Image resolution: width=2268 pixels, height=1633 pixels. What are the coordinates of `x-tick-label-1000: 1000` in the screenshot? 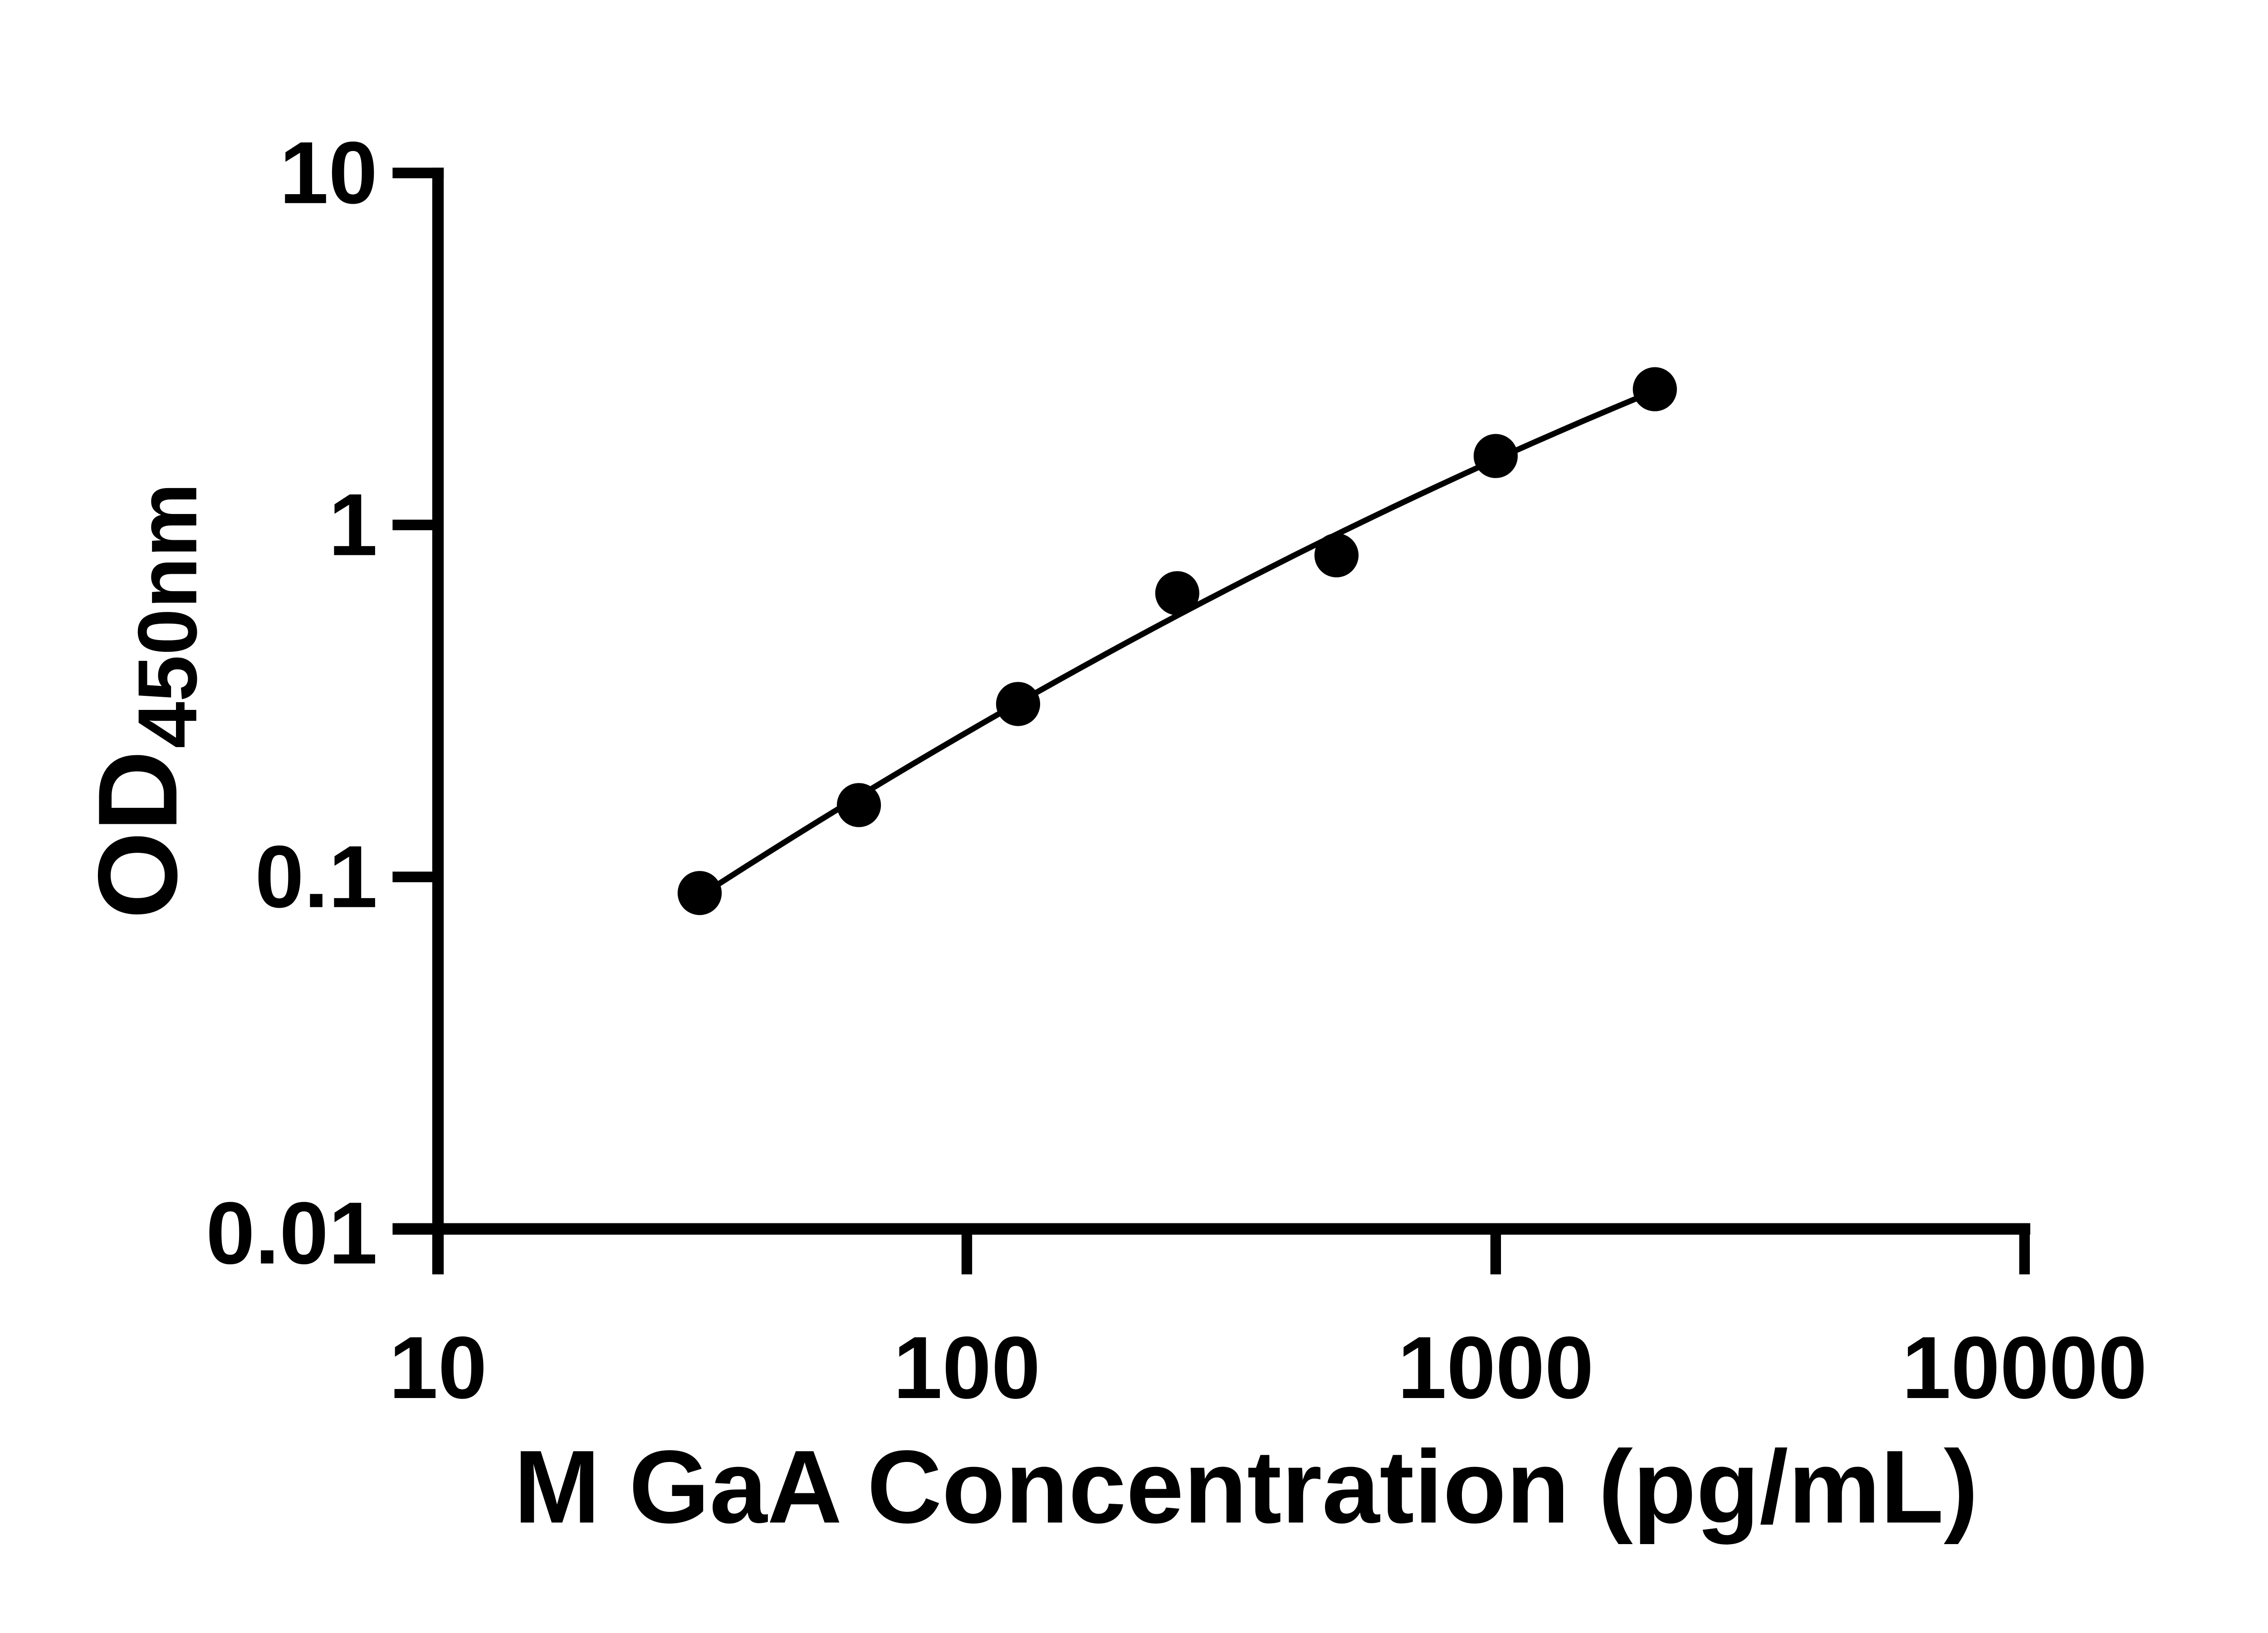 It's located at (1496, 1368).